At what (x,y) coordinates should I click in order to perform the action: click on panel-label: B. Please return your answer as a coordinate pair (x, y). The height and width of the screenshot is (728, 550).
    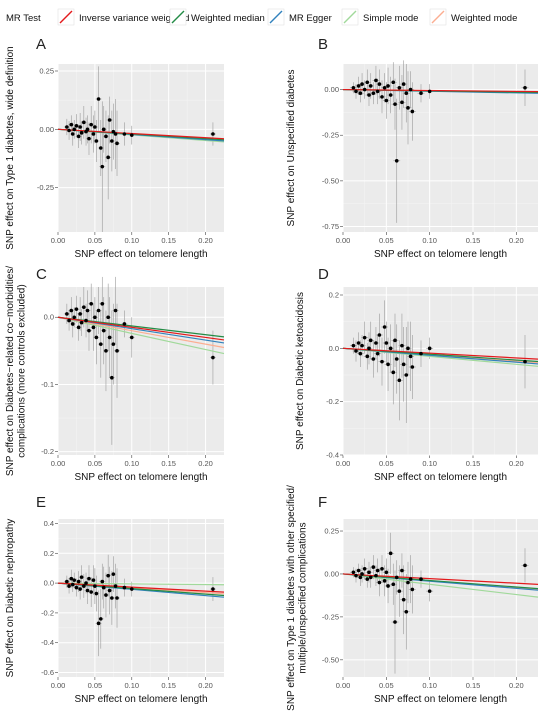
    Looking at the image, I should click on (323, 44).